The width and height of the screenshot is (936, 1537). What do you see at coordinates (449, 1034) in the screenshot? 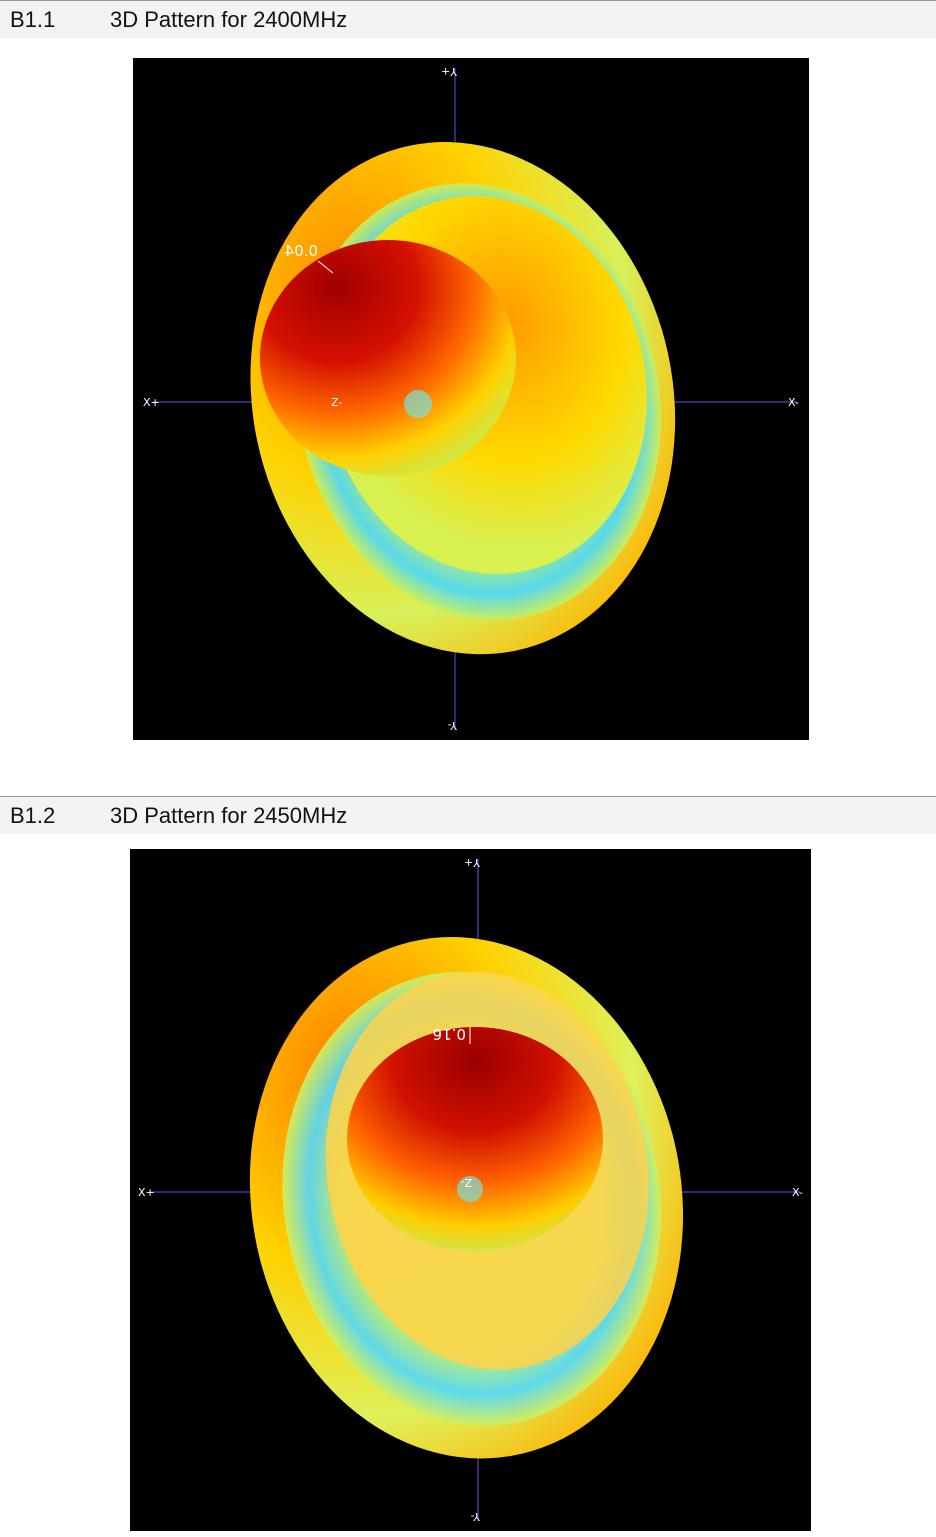
I see `peak-gain-label: 0.16` at bounding box center [449, 1034].